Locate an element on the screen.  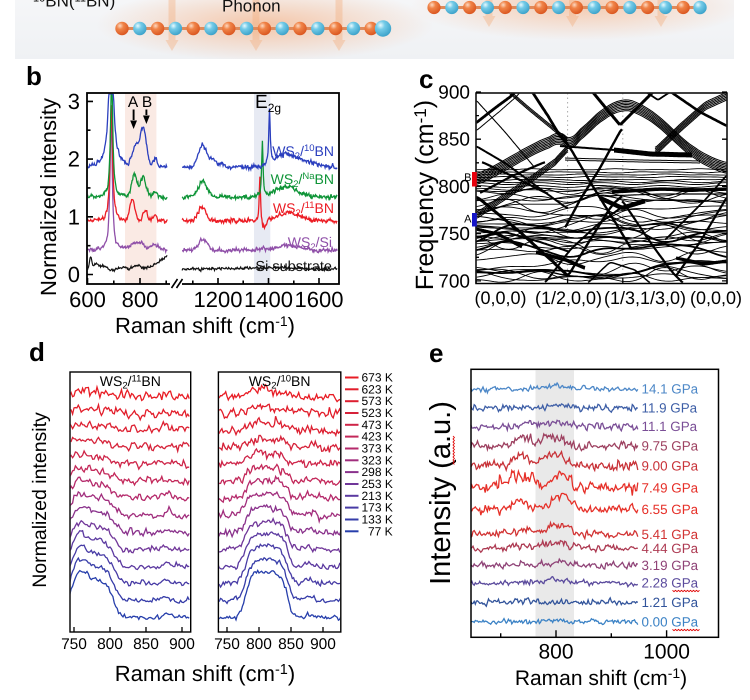
svg-text: 0 is located at coordinates (74, 274).